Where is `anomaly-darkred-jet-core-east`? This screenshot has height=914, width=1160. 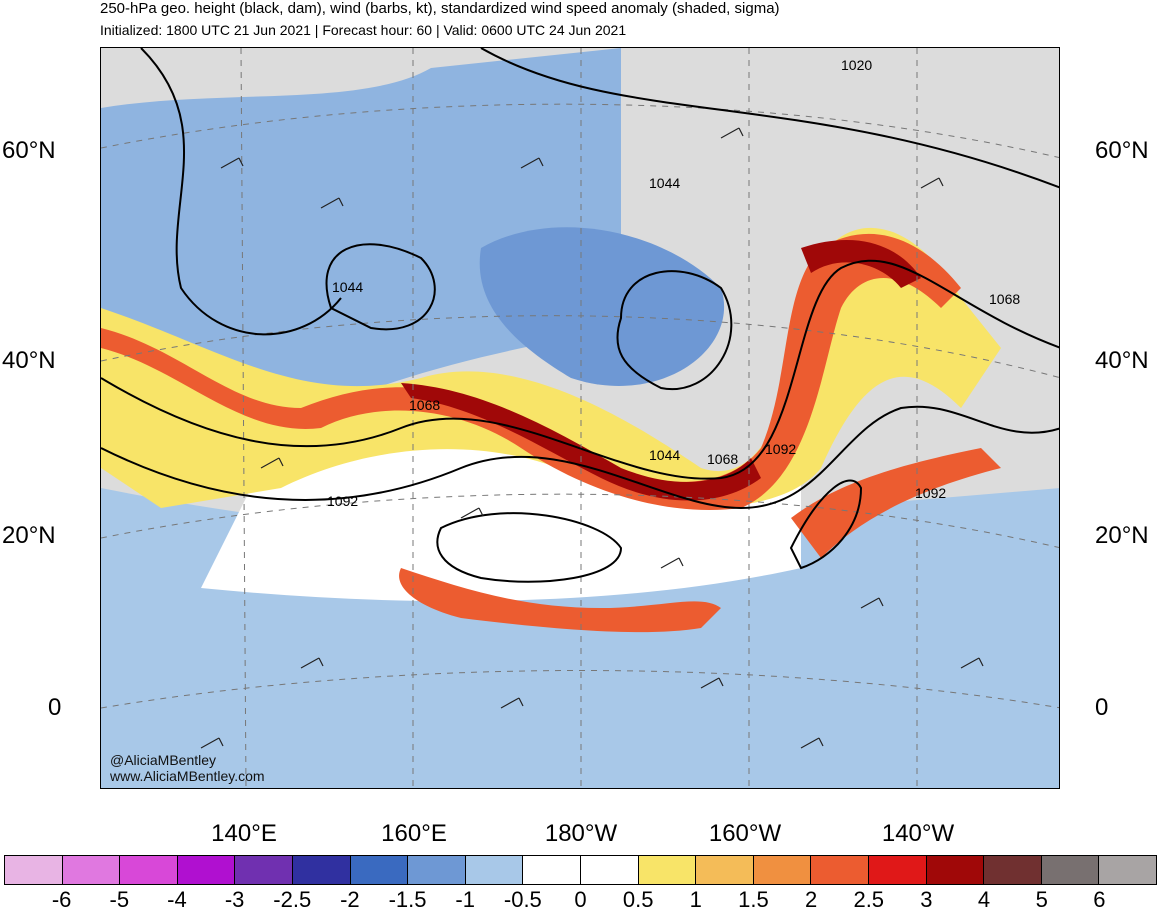 anomaly-darkred-jet-core-east is located at coordinates (861, 263).